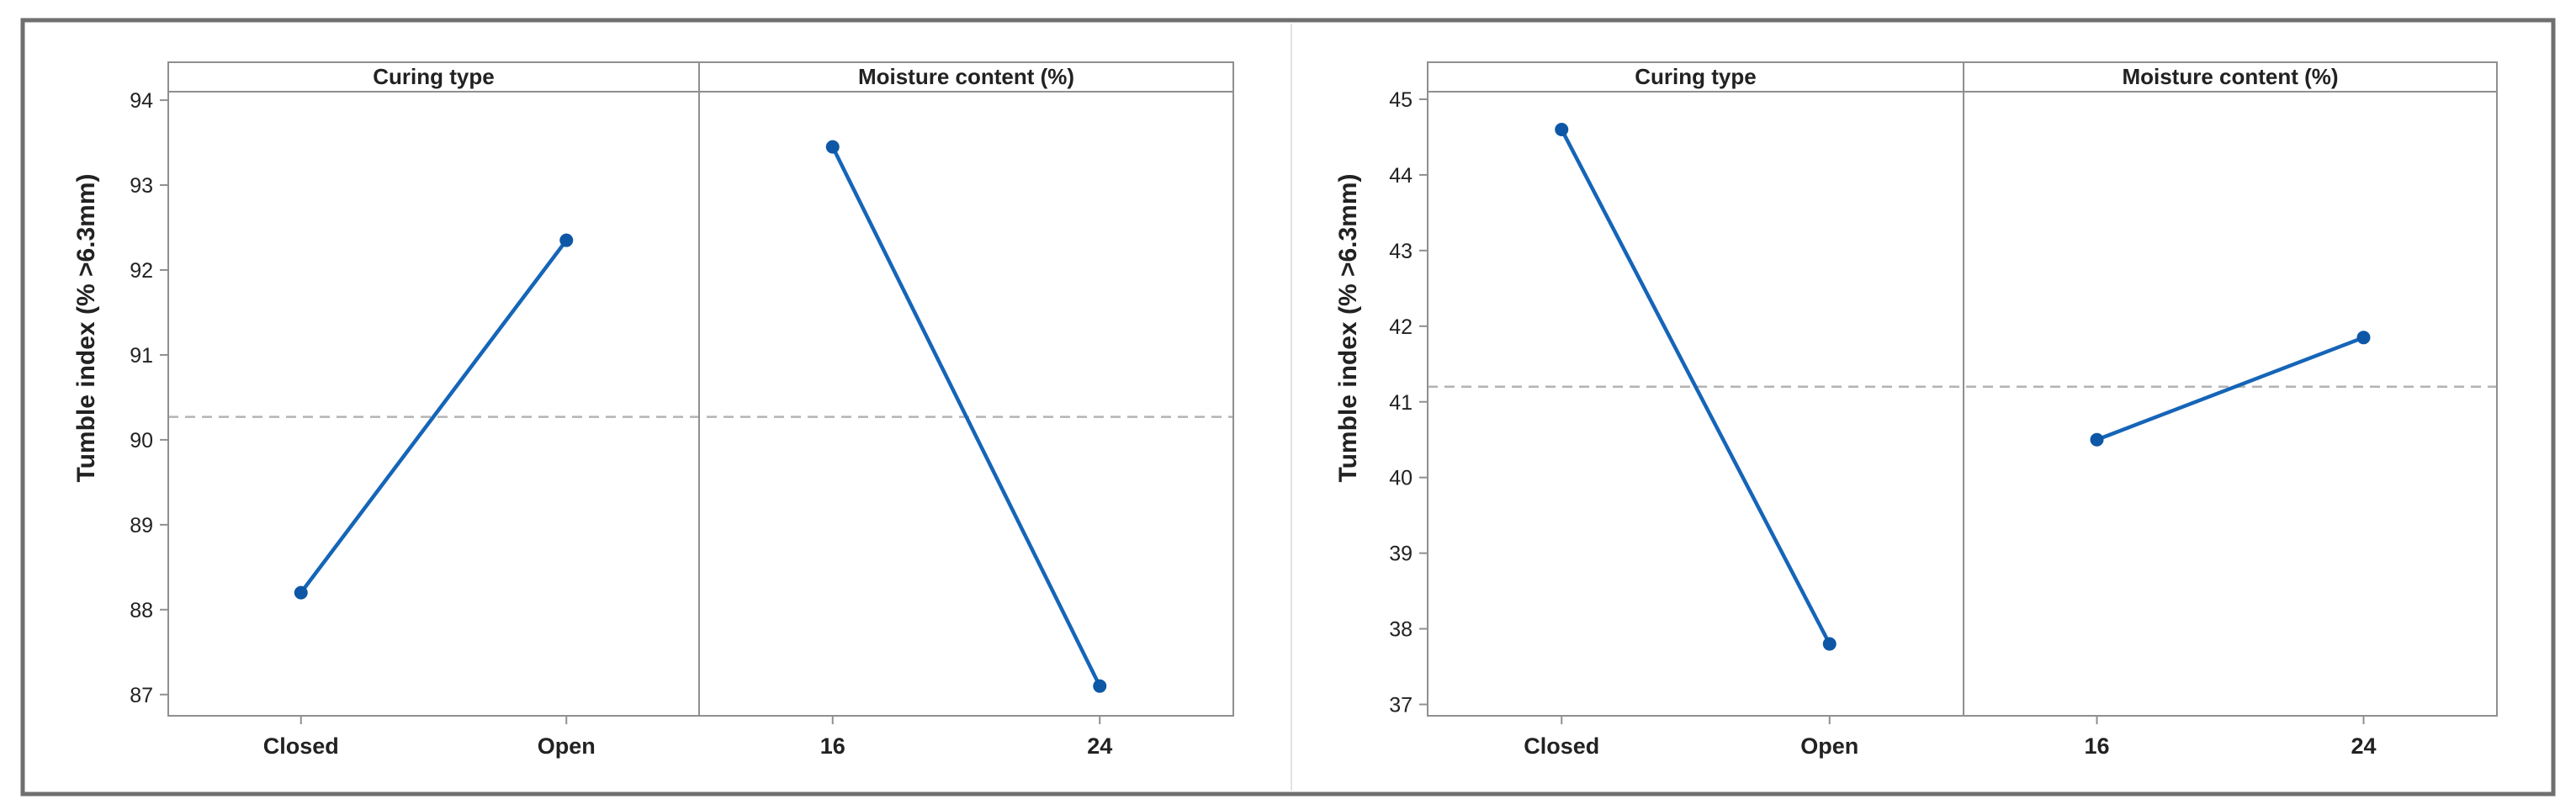  What do you see at coordinates (141, 525) in the screenshot?
I see `y-tick-label: 89` at bounding box center [141, 525].